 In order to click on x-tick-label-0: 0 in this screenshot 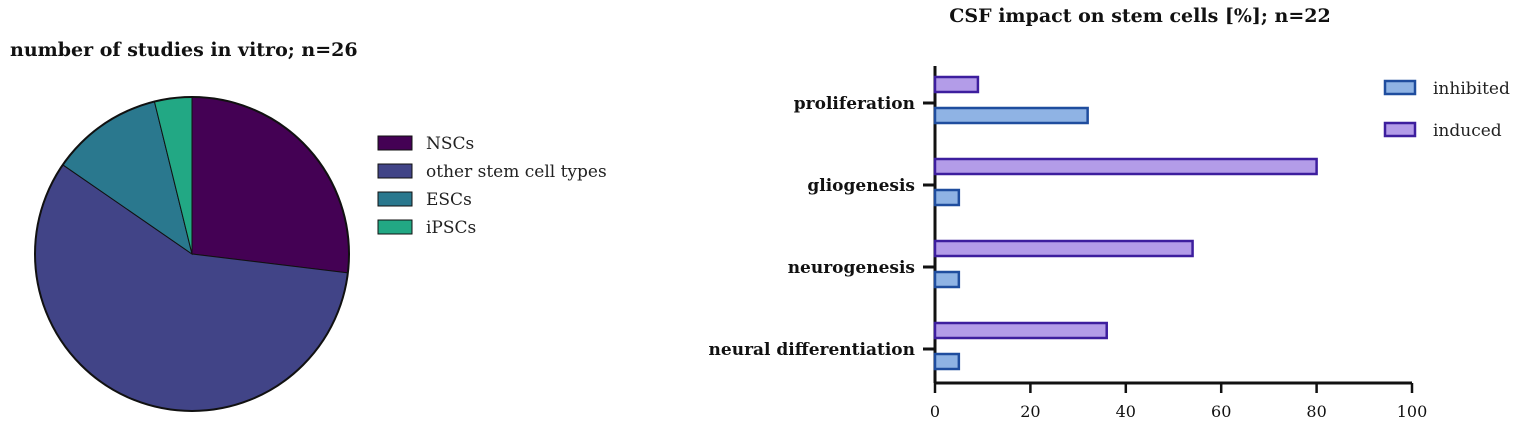, I will do `click(935, 411)`.